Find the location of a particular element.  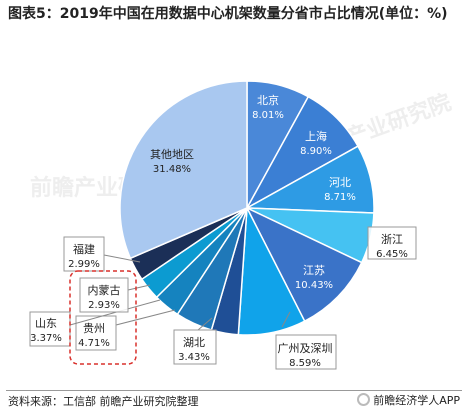

slice-value-5: 8.59% is located at coordinates (305, 363).